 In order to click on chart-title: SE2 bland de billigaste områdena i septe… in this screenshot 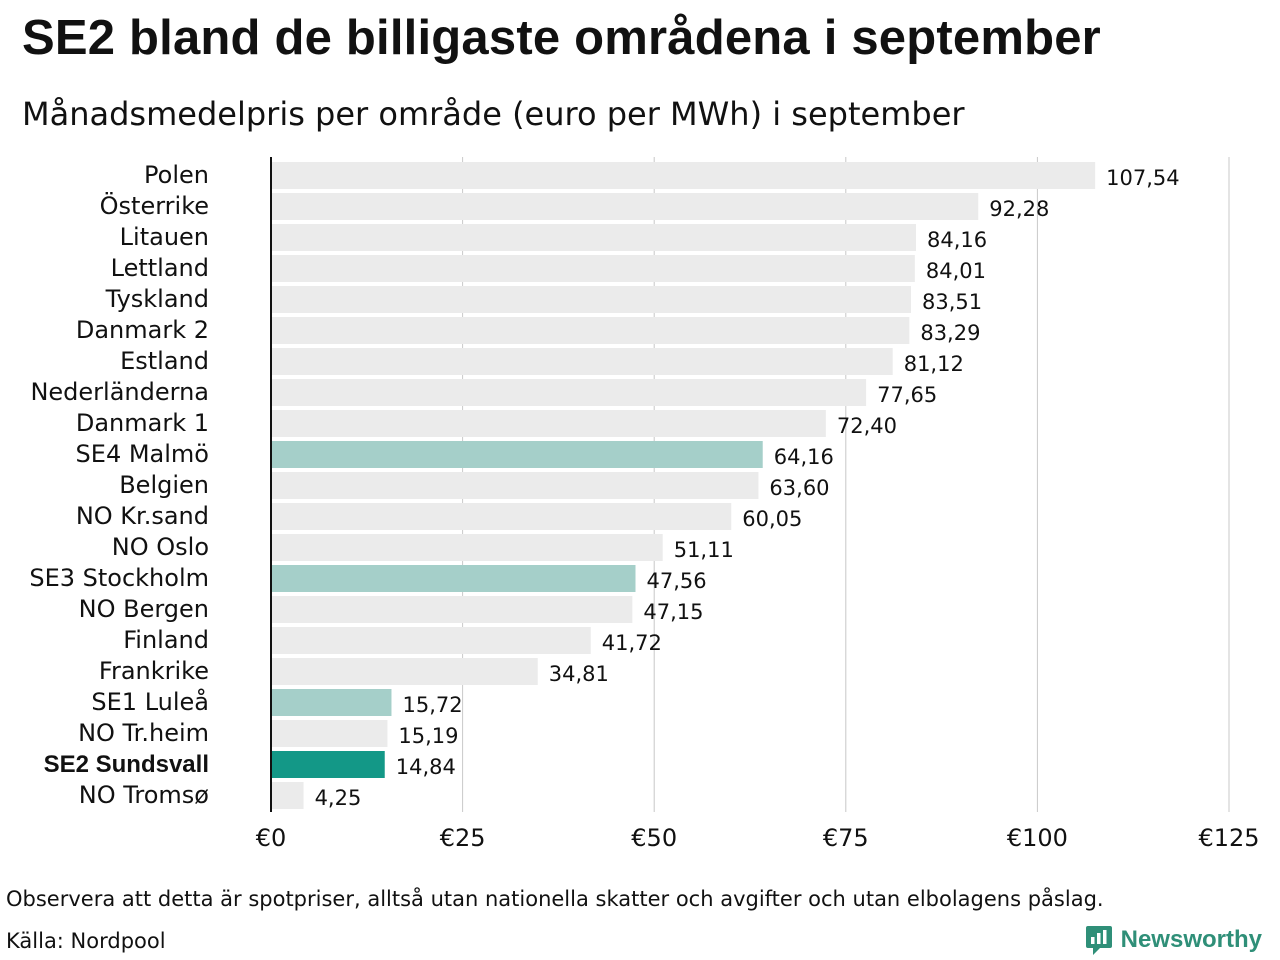, I will do `click(561, 38)`.